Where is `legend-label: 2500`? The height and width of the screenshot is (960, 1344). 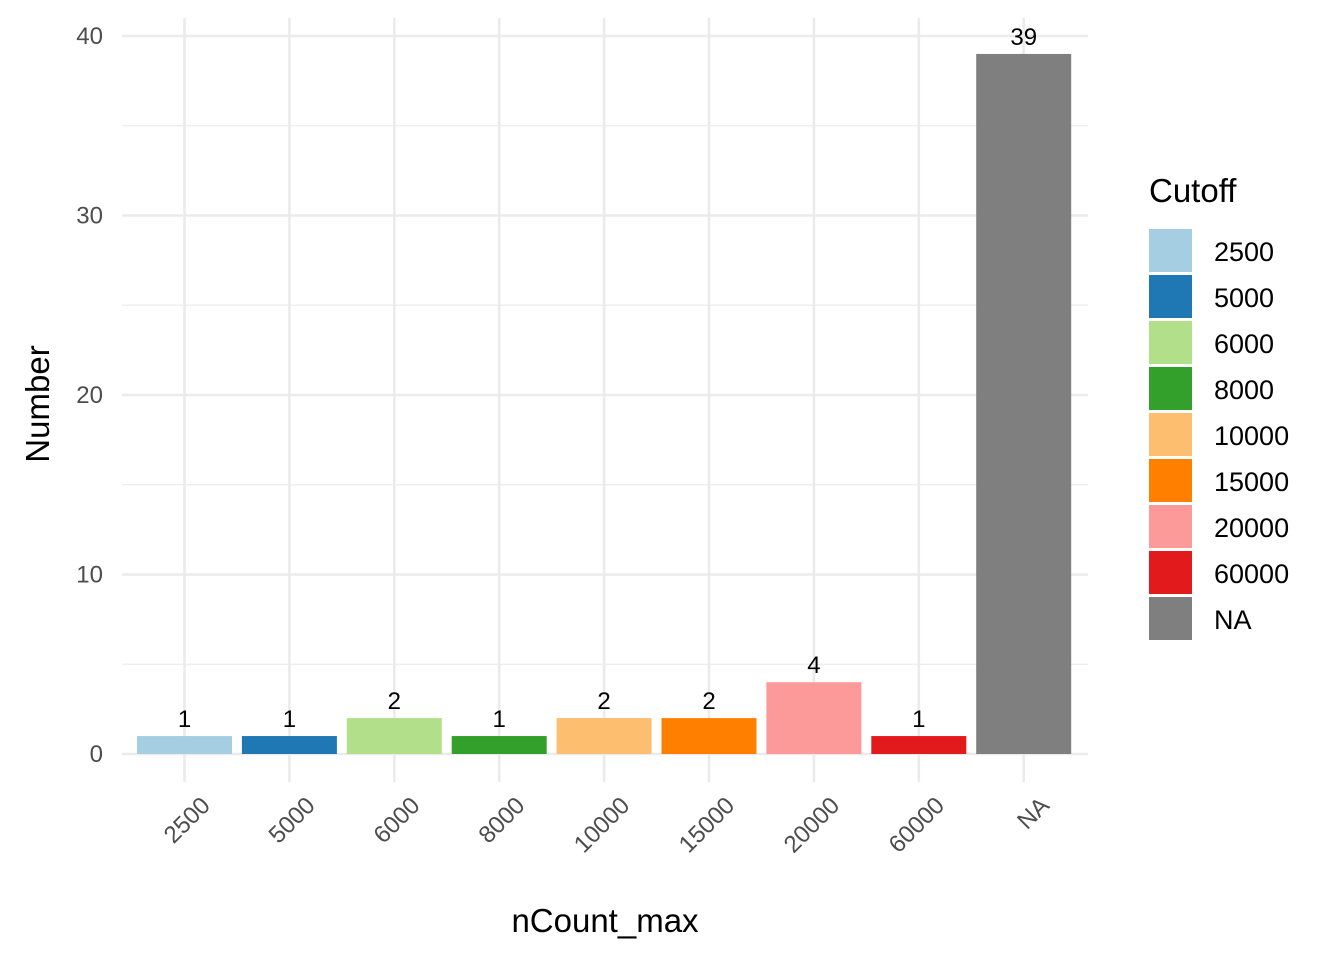
legend-label: 2500 is located at coordinates (1244, 252).